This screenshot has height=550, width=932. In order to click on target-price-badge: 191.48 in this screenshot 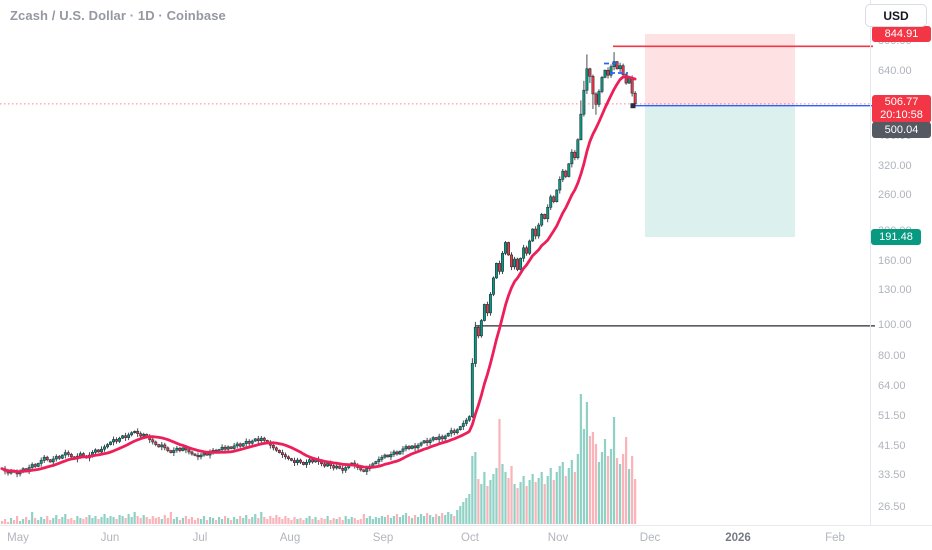, I will do `click(896, 237)`.